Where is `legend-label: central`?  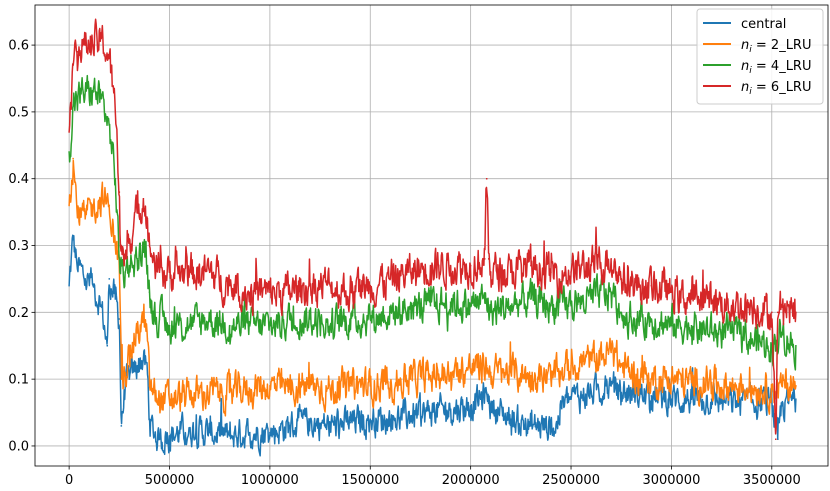
legend-label: central is located at coordinates (763, 24).